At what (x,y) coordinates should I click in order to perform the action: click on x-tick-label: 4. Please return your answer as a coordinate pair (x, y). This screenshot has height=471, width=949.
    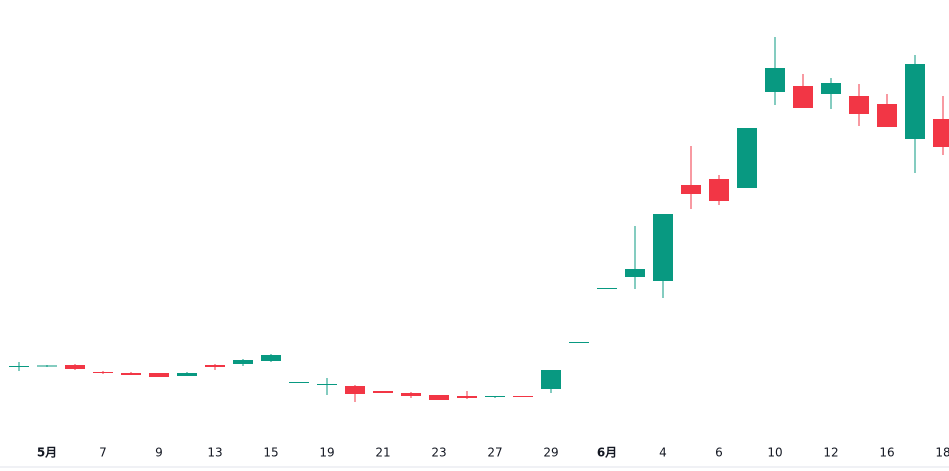
    Looking at the image, I should click on (663, 453).